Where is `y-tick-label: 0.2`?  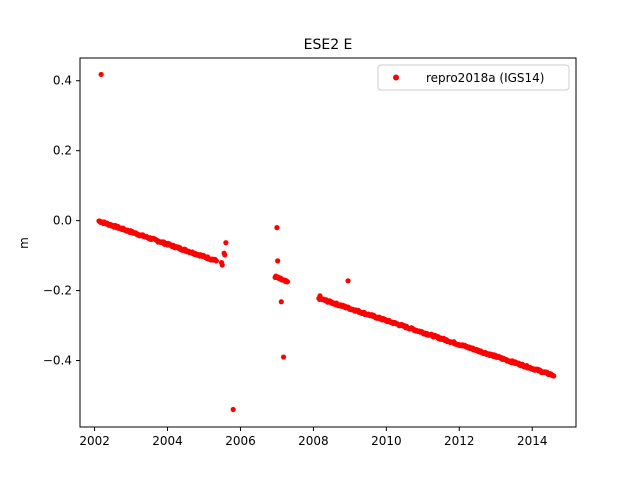
y-tick-label: 0.2 is located at coordinates (62, 151).